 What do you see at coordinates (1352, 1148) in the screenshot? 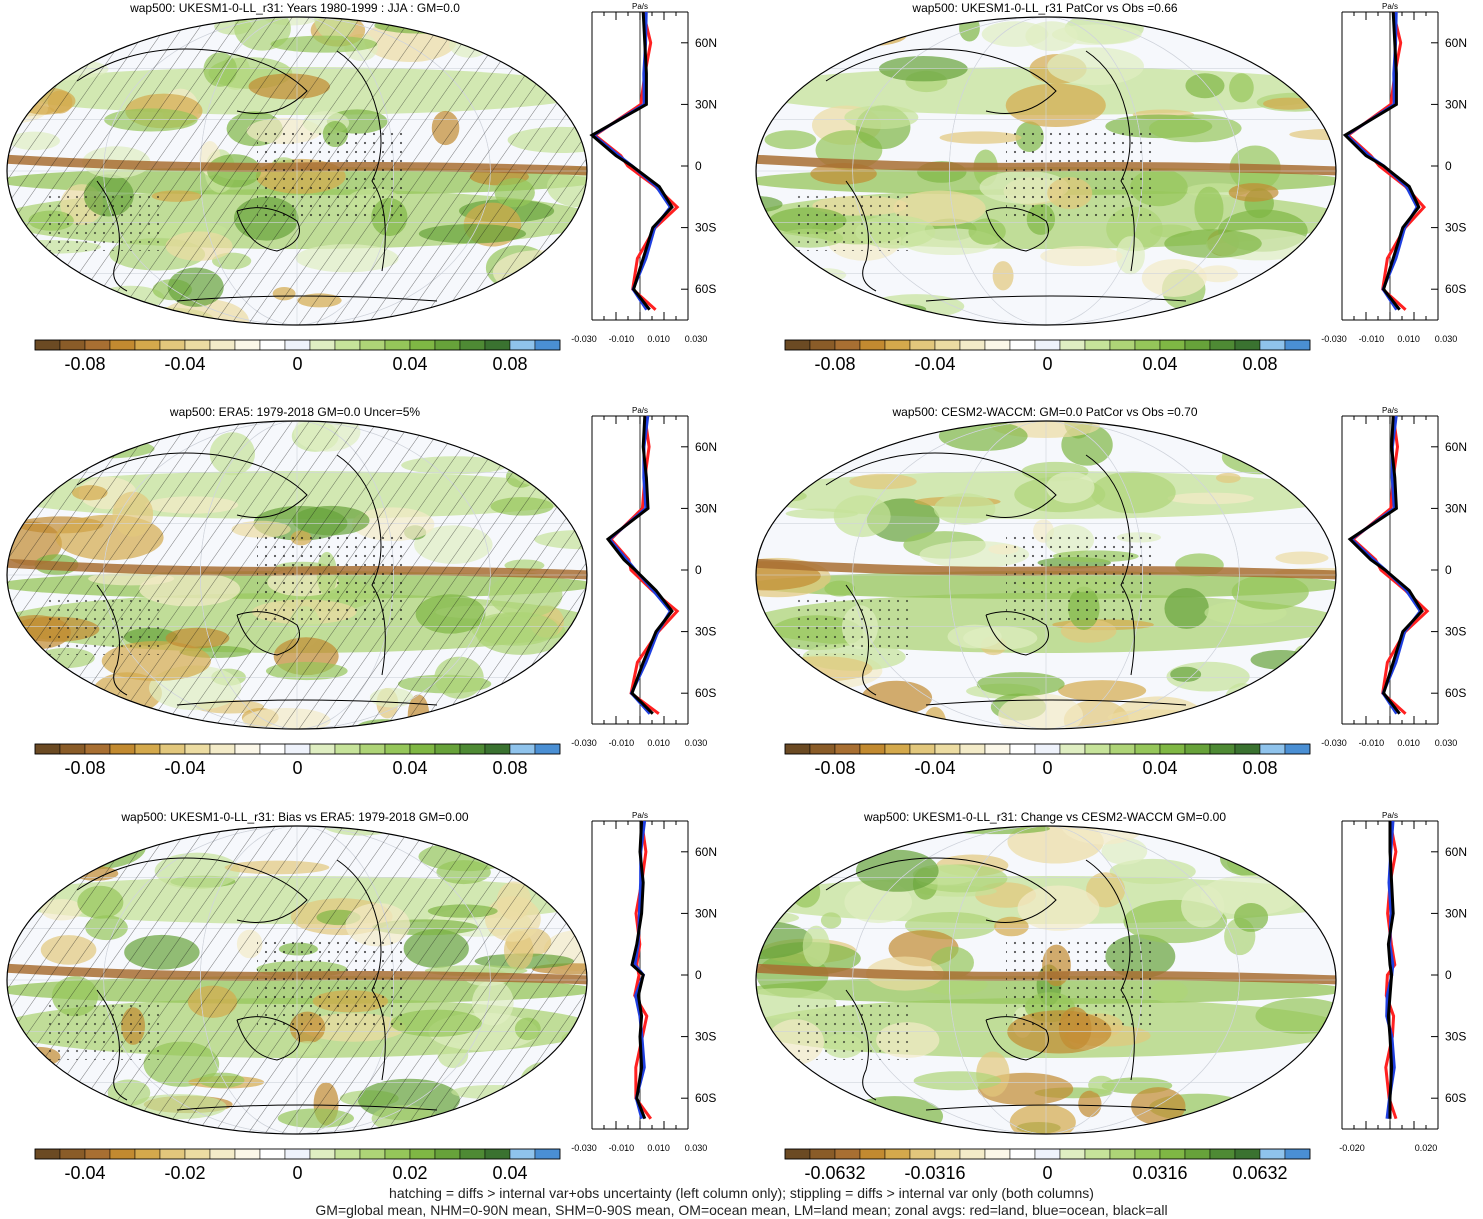
I see `zonal-x-tick-label: -0.020` at bounding box center [1352, 1148].